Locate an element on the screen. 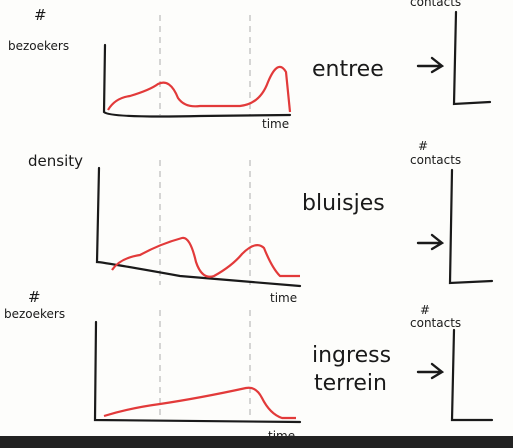  row-name: terrein is located at coordinates (350, 383).